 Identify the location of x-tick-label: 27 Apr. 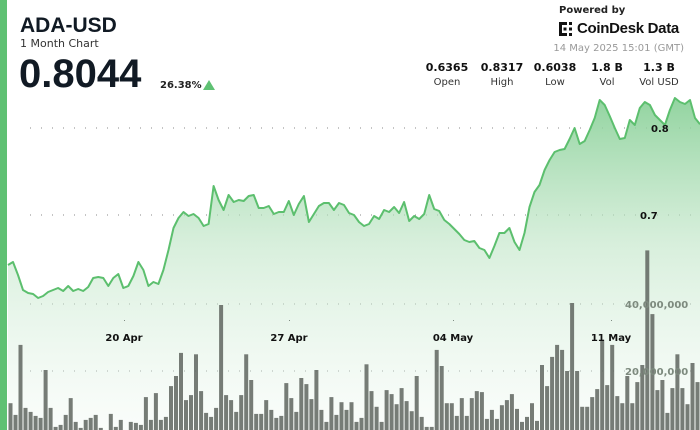
(288, 338).